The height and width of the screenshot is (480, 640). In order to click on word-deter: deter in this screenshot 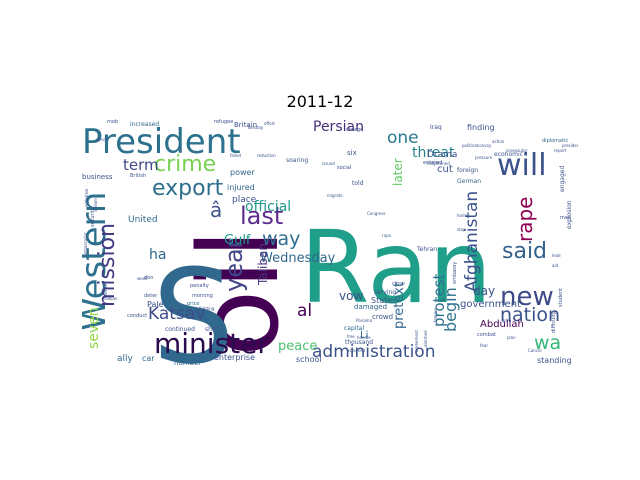, I will do `click(151, 296)`.